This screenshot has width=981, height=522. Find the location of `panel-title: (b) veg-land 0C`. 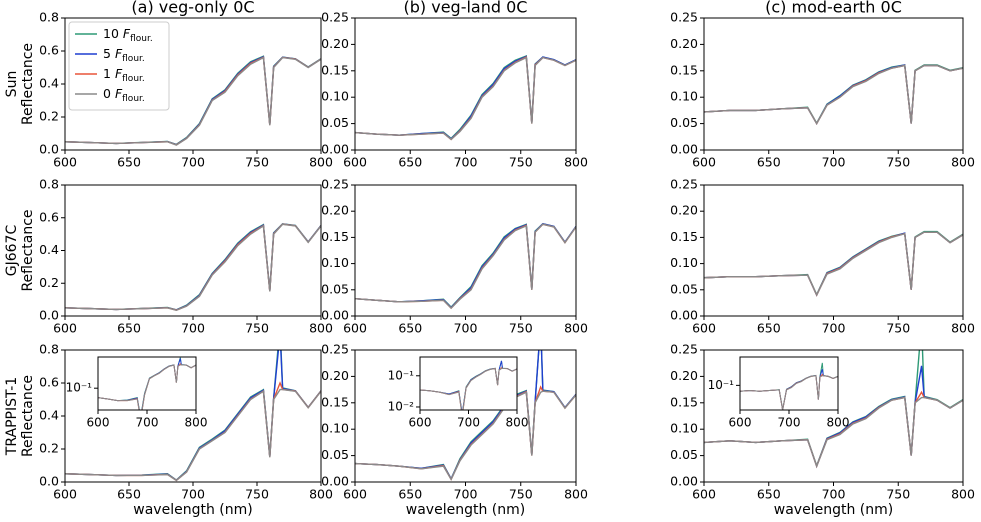

panel-title: (b) veg-land 0C is located at coordinates (466, 8).